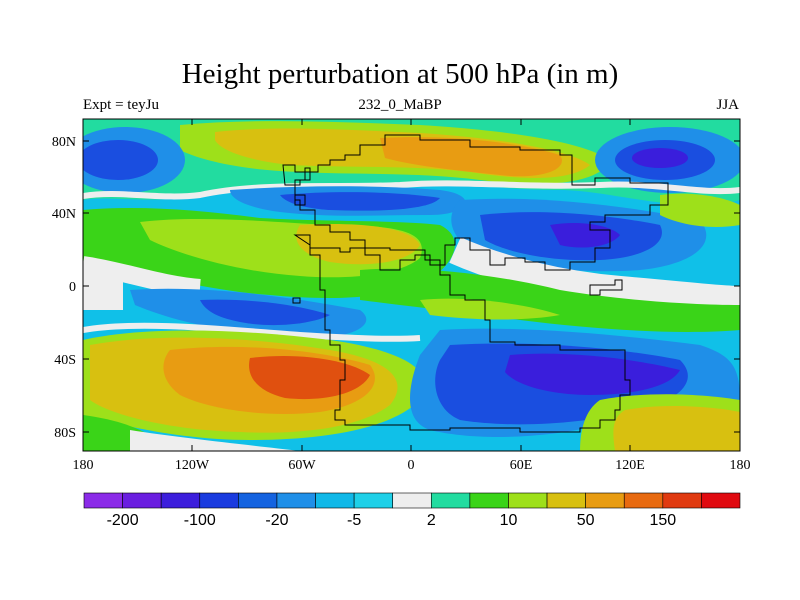 The width and height of the screenshot is (800, 600). Describe the element at coordinates (302, 465) in the screenshot. I see `x-tick-label: 60W` at that location.